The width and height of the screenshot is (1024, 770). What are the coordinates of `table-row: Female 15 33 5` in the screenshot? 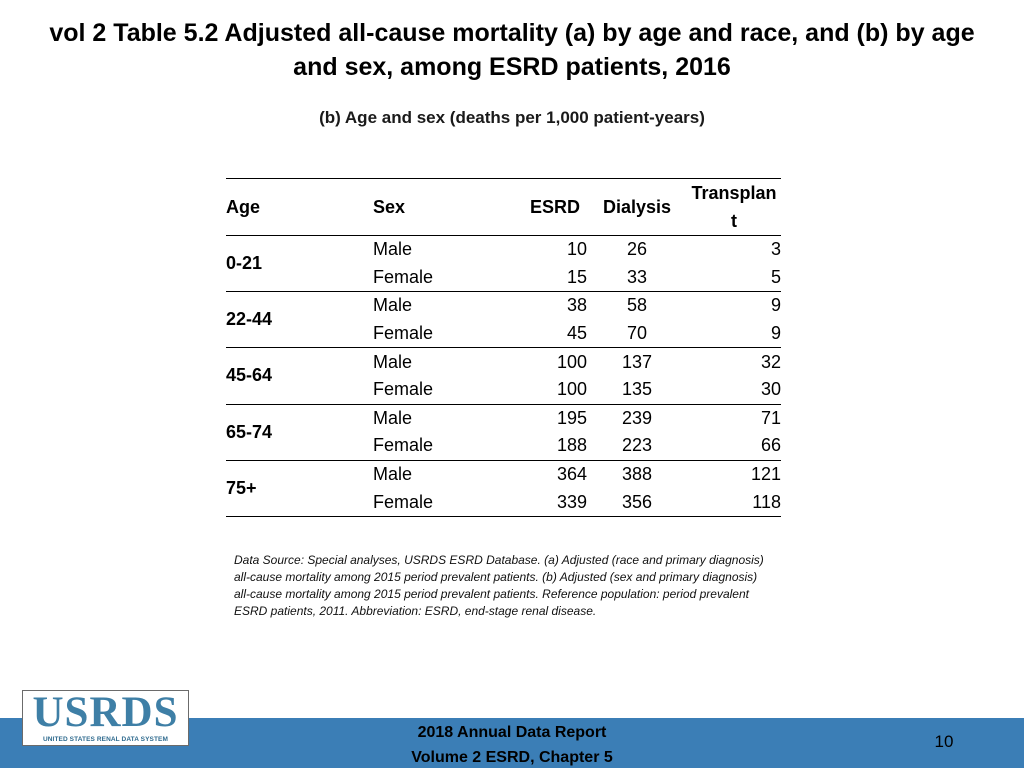 It's located at (503, 278).